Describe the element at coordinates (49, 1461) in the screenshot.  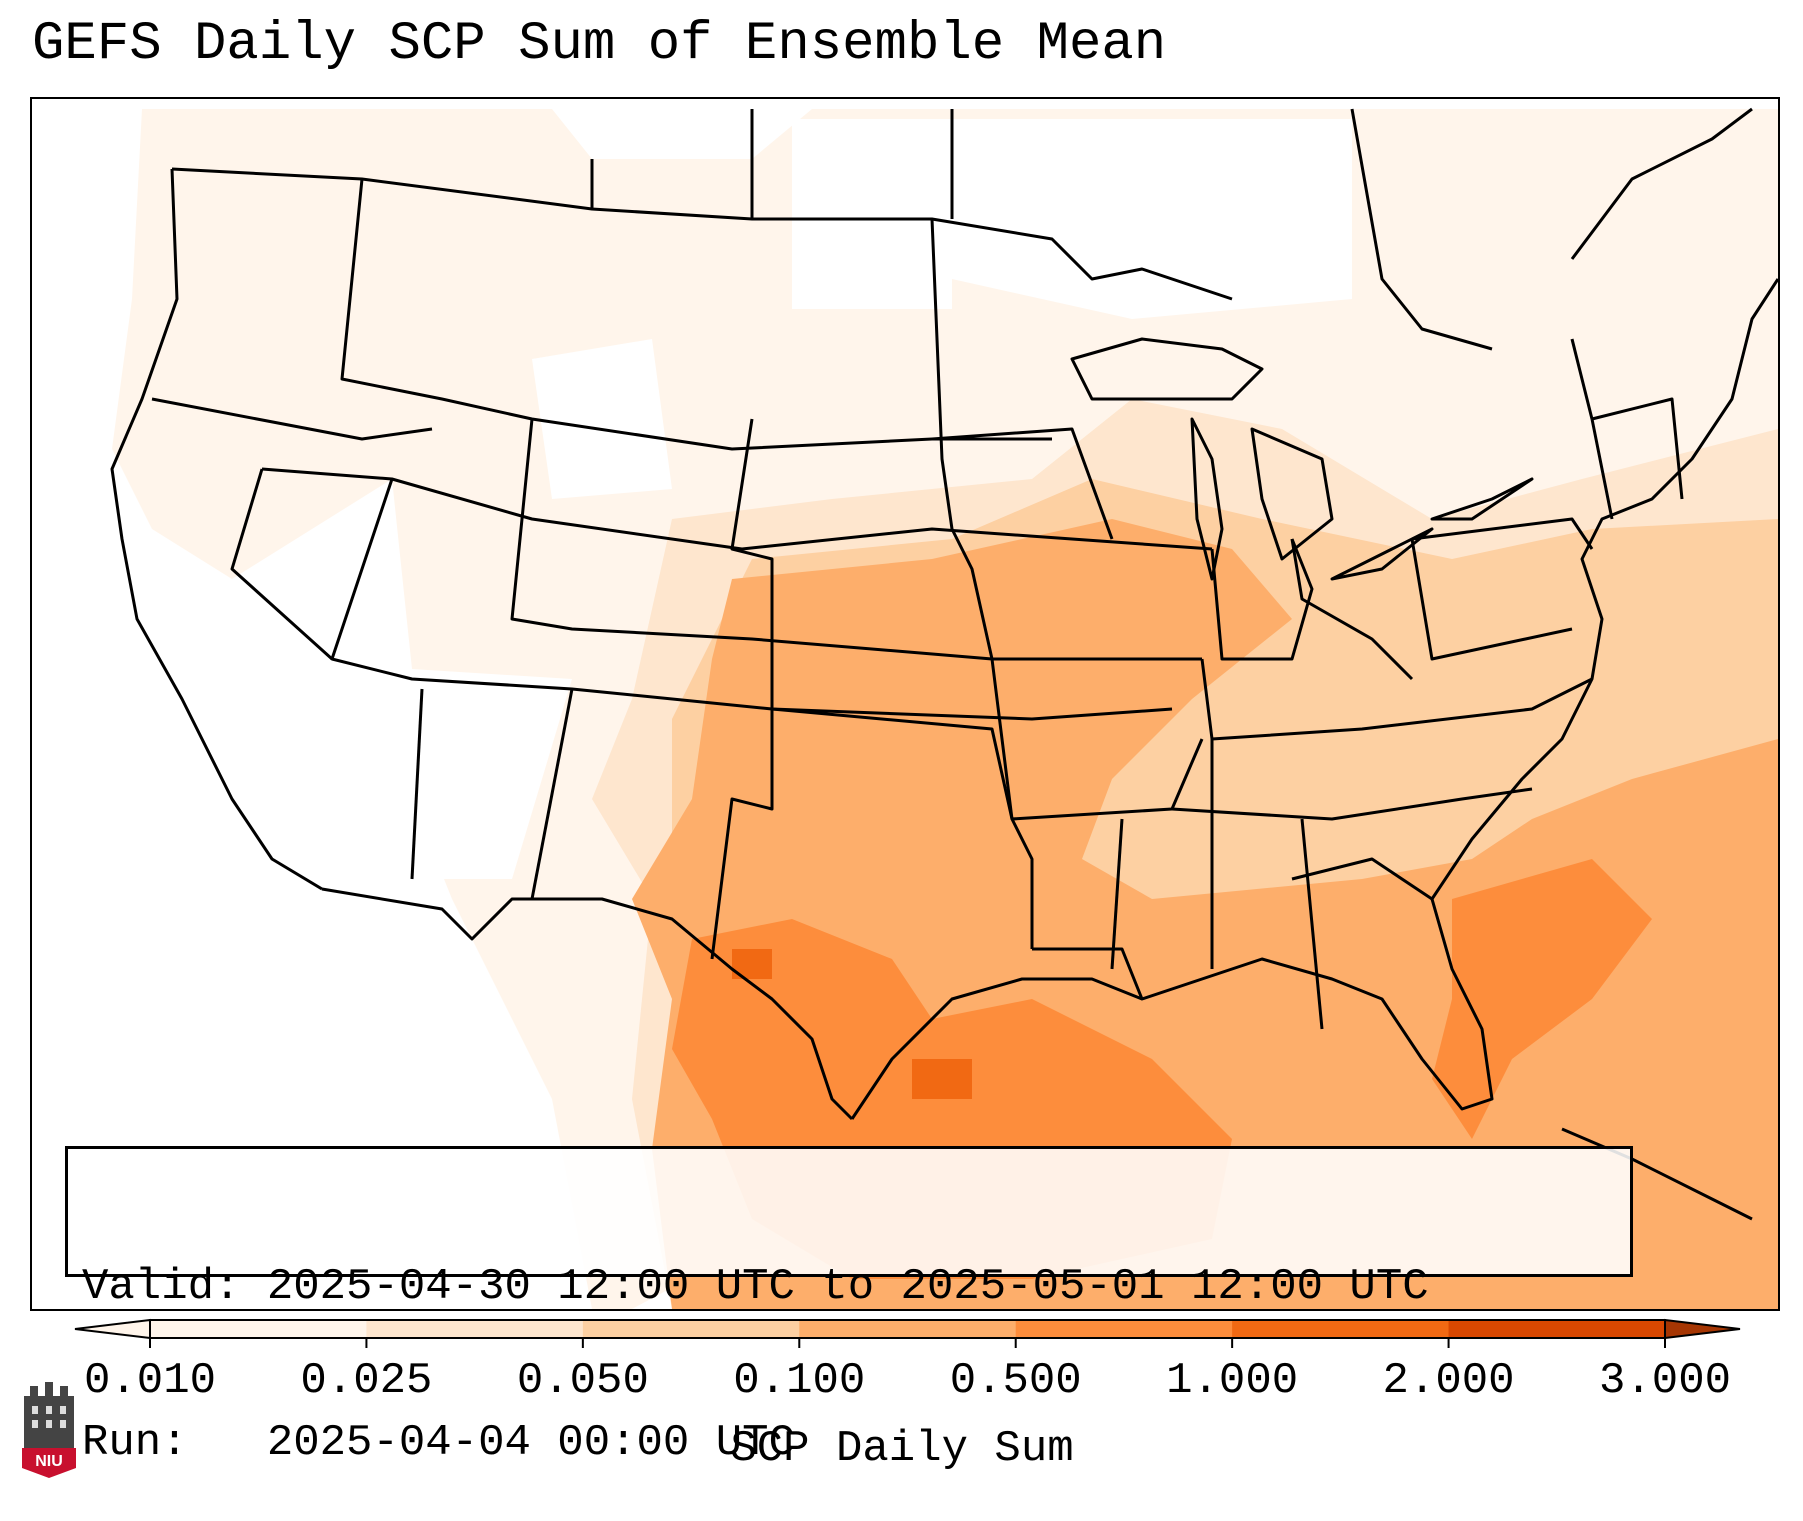
I see `niu-logo-text: NIU` at that location.